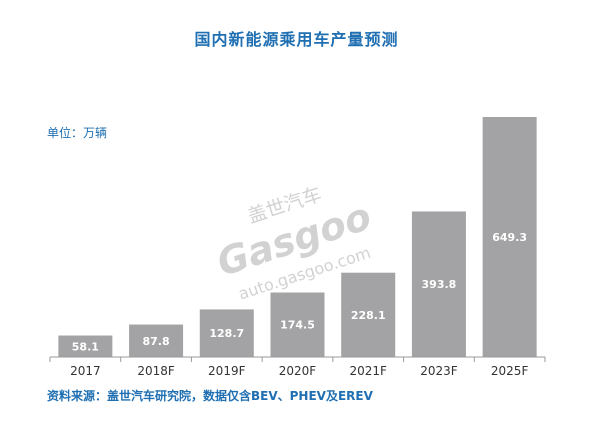 This screenshot has height=435, width=593. I want to click on bar-value-label: 87.8, so click(156, 341).